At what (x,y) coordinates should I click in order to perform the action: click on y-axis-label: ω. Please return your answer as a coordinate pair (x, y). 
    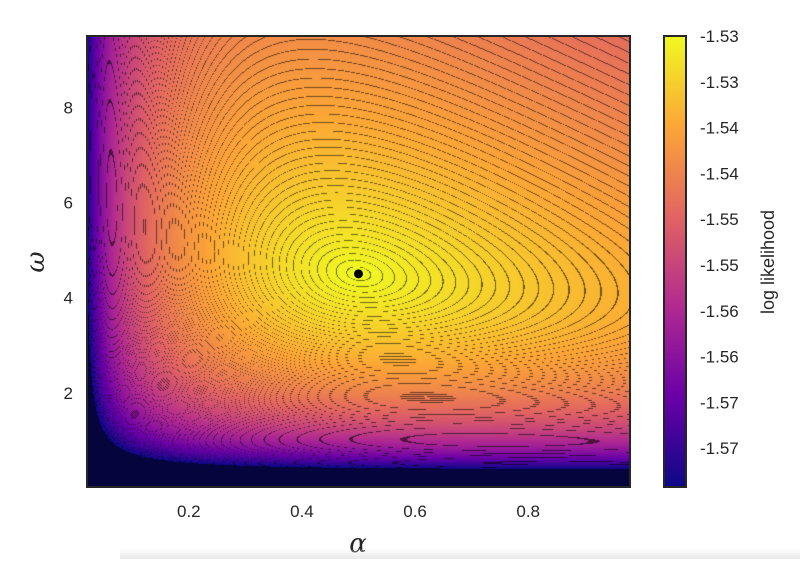
    Looking at the image, I should click on (36, 261).